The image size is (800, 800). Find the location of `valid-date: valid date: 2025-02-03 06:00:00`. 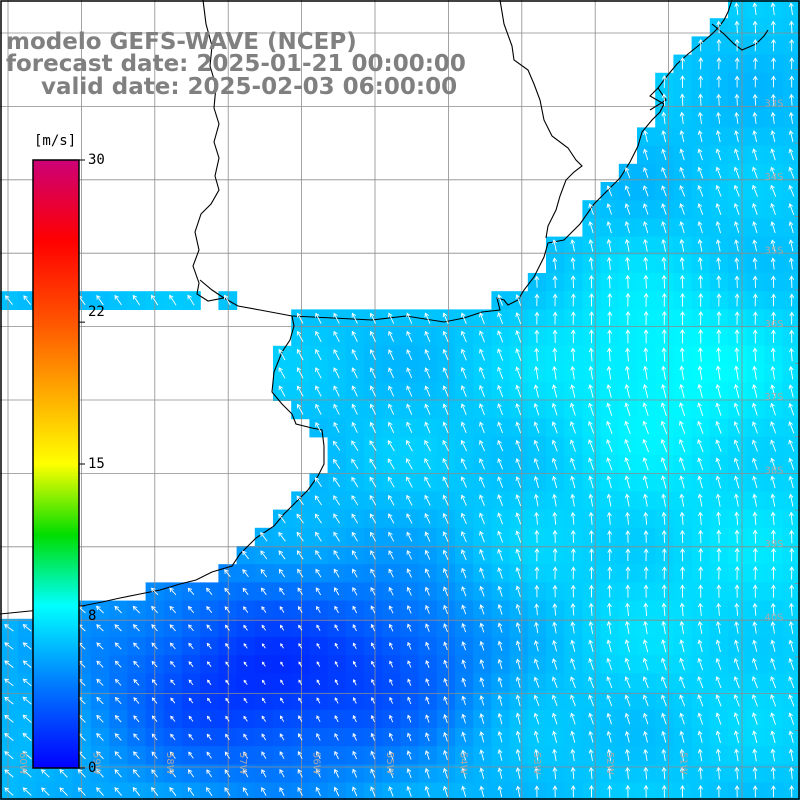

valid-date: valid date: 2025-02-03 06:00:00 is located at coordinates (249, 87).